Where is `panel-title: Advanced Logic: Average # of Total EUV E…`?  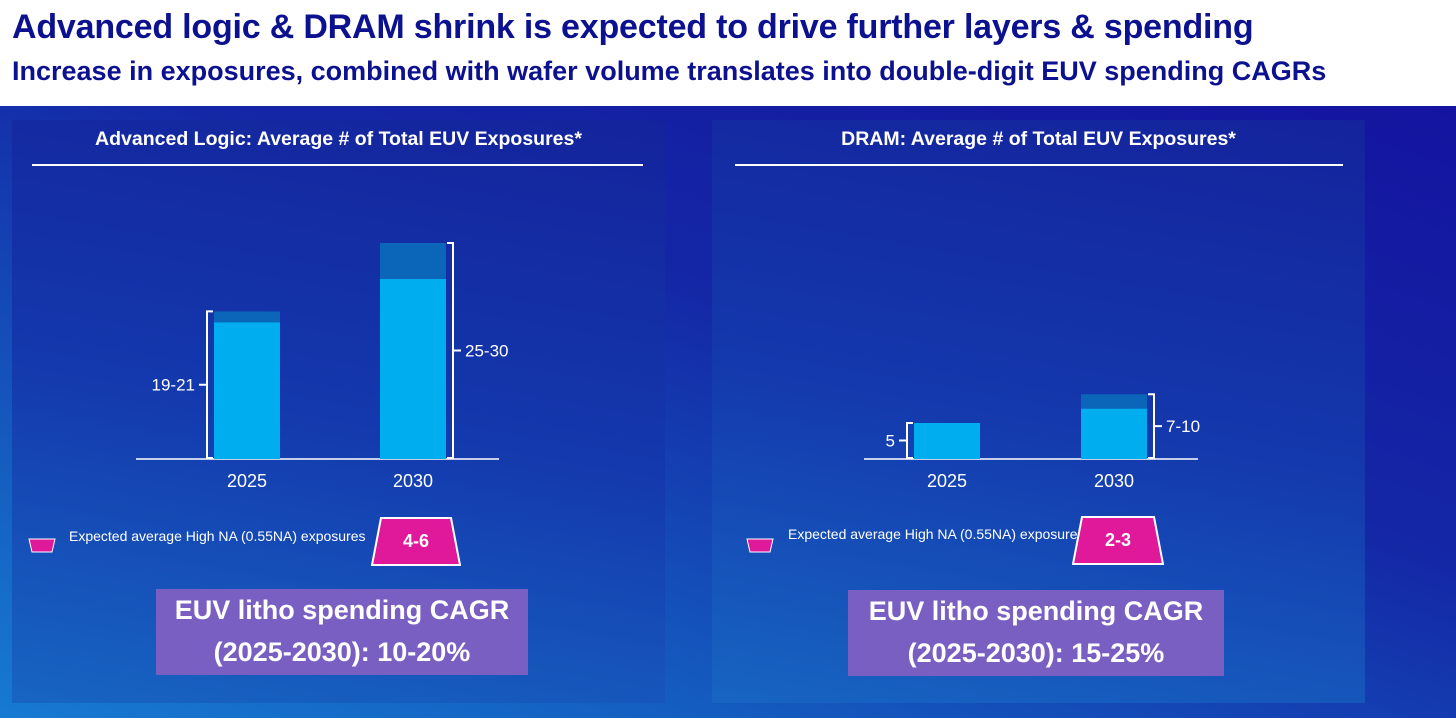 panel-title: Advanced Logic: Average # of Total EUV E… is located at coordinates (338, 139).